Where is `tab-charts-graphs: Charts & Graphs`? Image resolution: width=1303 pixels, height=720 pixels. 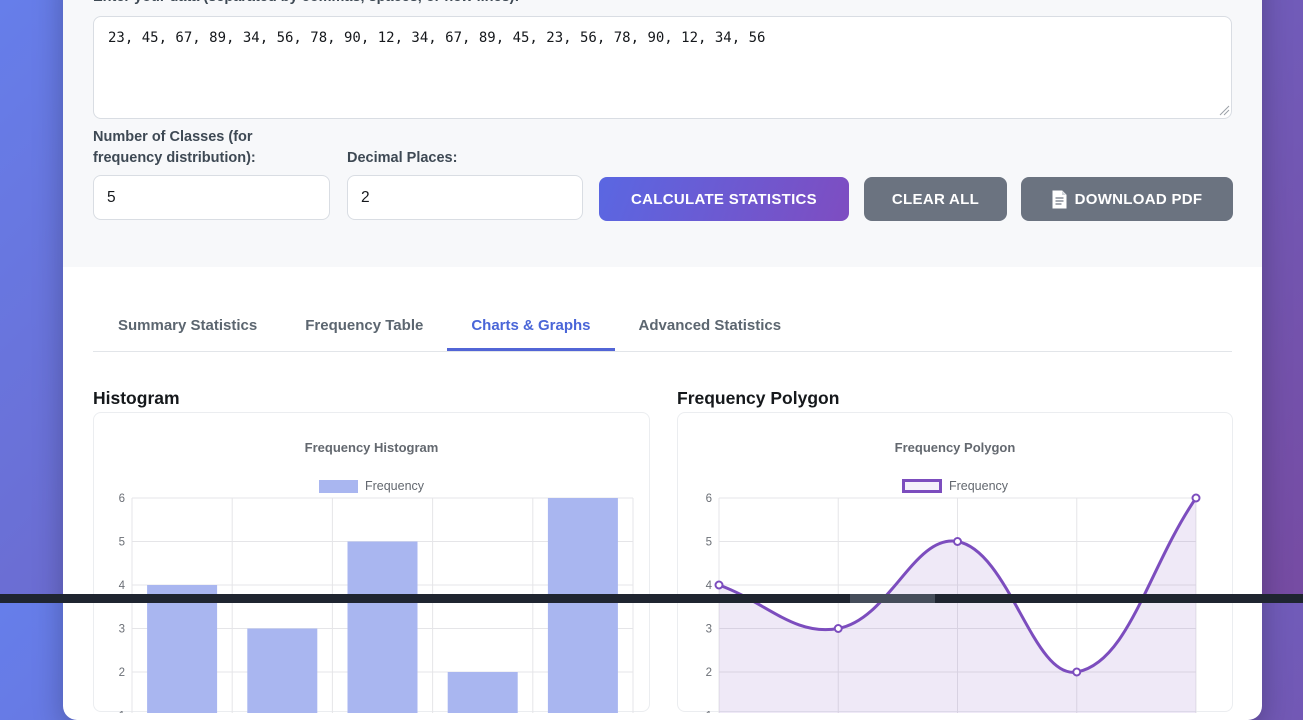 tab-charts-graphs: Charts & Graphs is located at coordinates (531, 327).